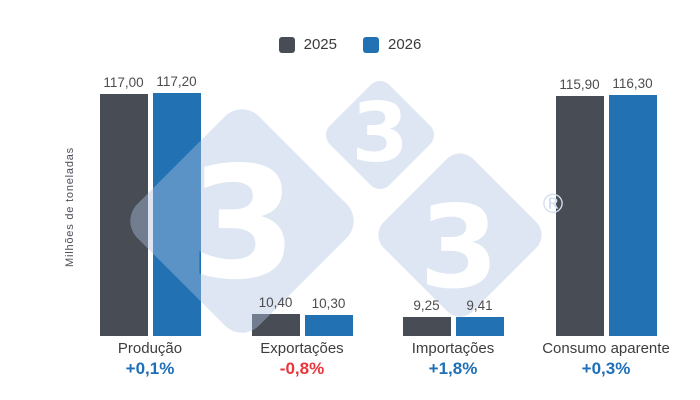 This screenshot has height=400, width=700. What do you see at coordinates (302, 368) in the screenshot?
I see `variation-label: -0,8%` at bounding box center [302, 368].